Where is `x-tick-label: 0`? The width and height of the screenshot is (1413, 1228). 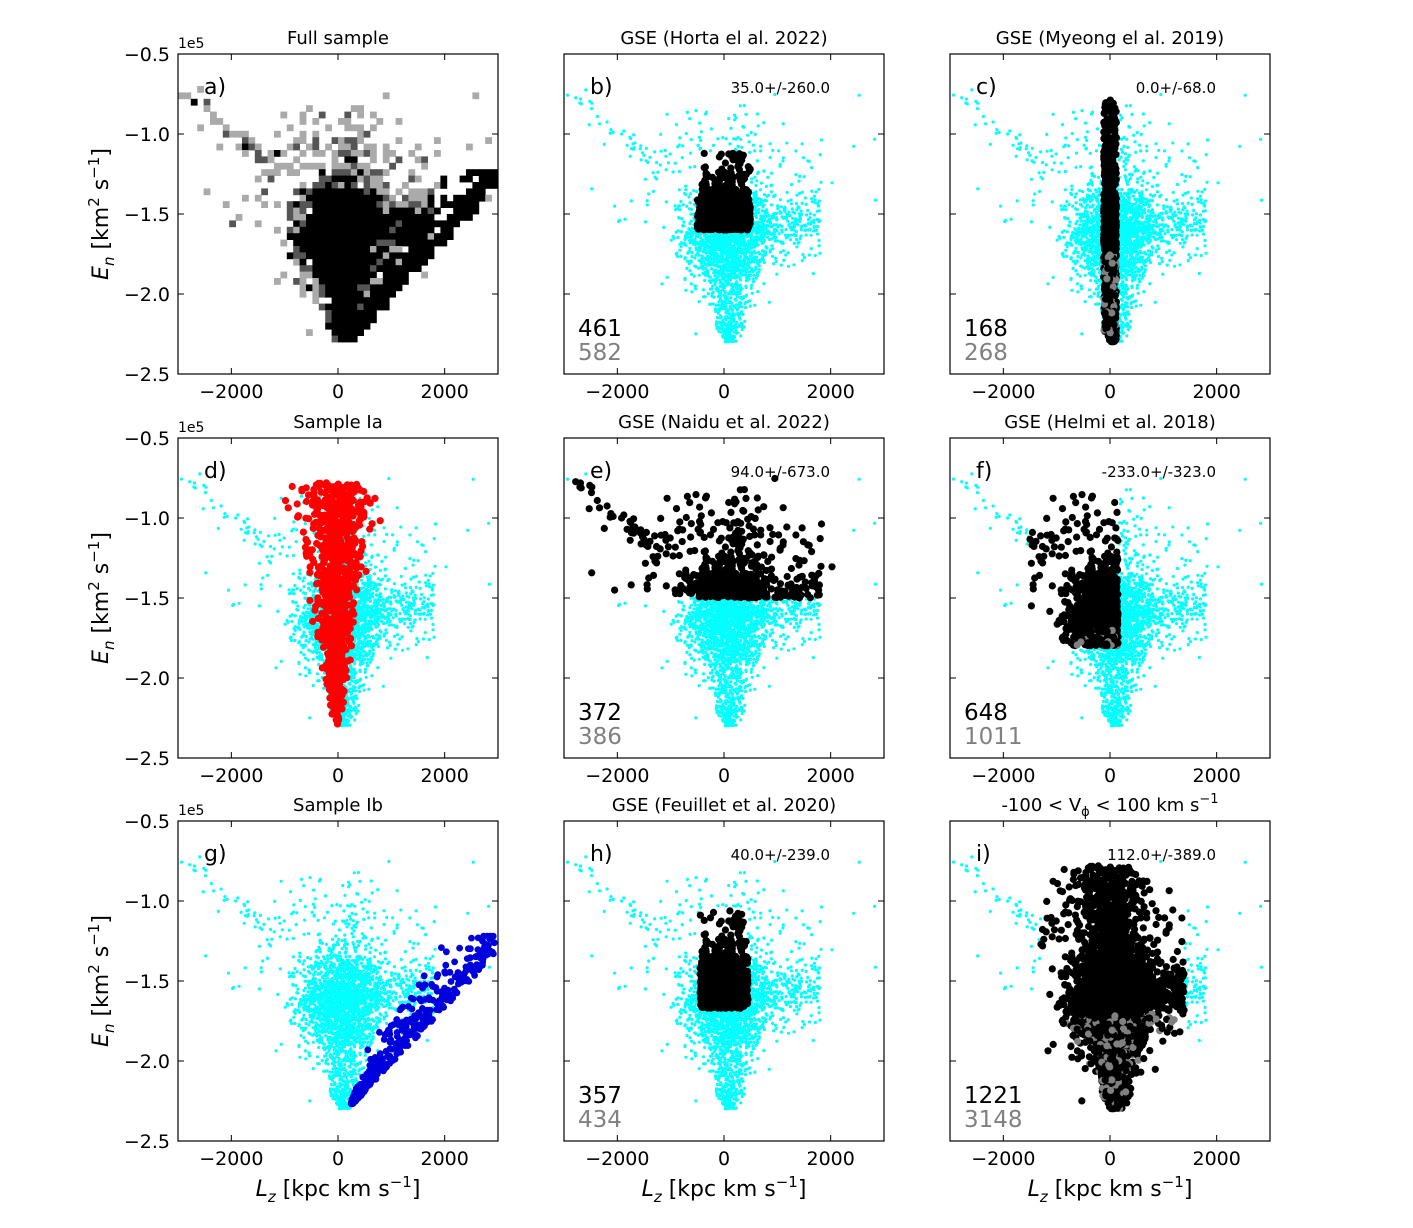
x-tick-label: 0 is located at coordinates (724, 392).